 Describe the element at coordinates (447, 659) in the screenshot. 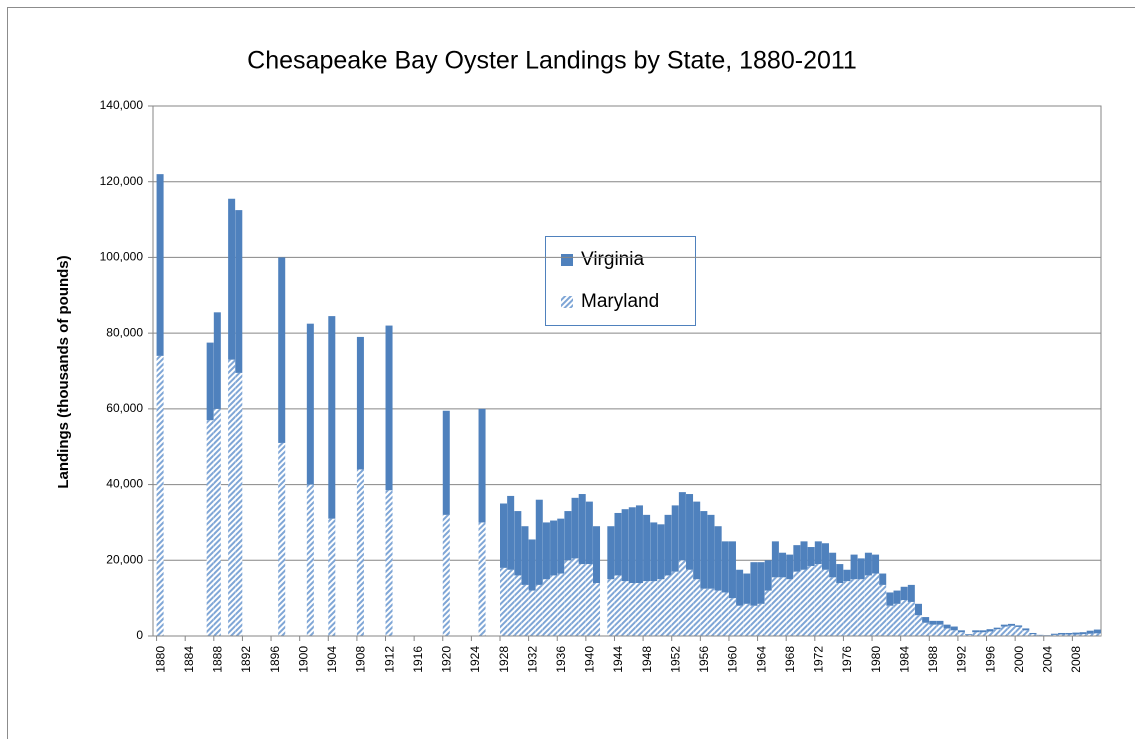

I see `x-tick-label: 1920` at that location.